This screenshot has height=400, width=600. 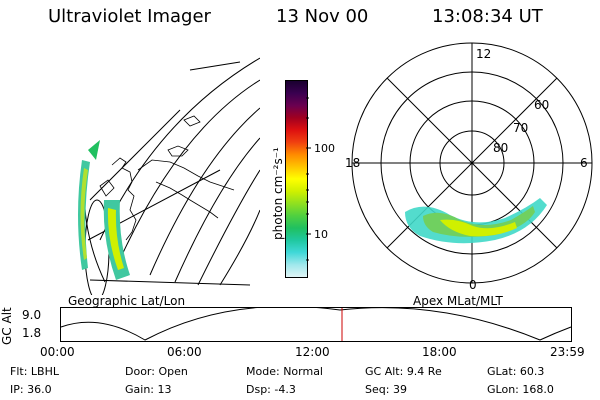 What do you see at coordinates (32, 315) in the screenshot?
I see `gc-alt-tick-9: 9.0` at bounding box center [32, 315].